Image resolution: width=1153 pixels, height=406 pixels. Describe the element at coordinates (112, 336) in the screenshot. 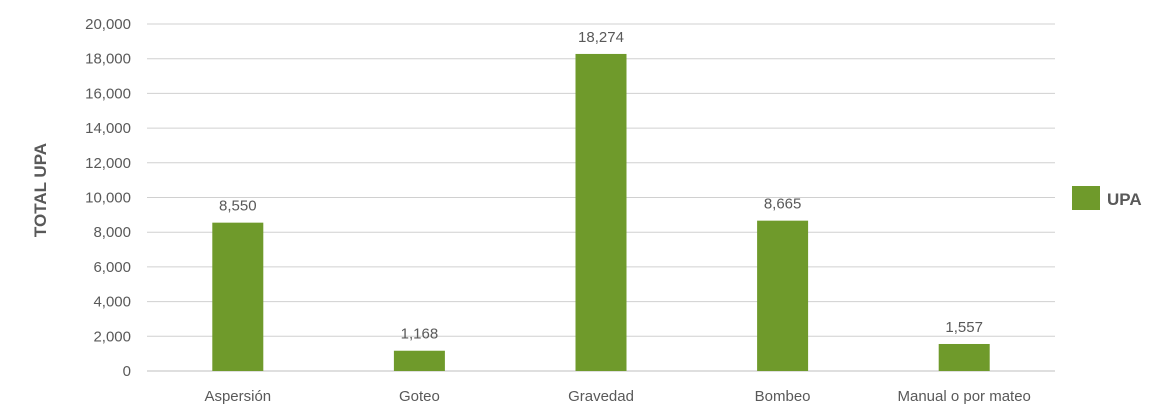

I see `y-tick-label: 2,000` at that location.